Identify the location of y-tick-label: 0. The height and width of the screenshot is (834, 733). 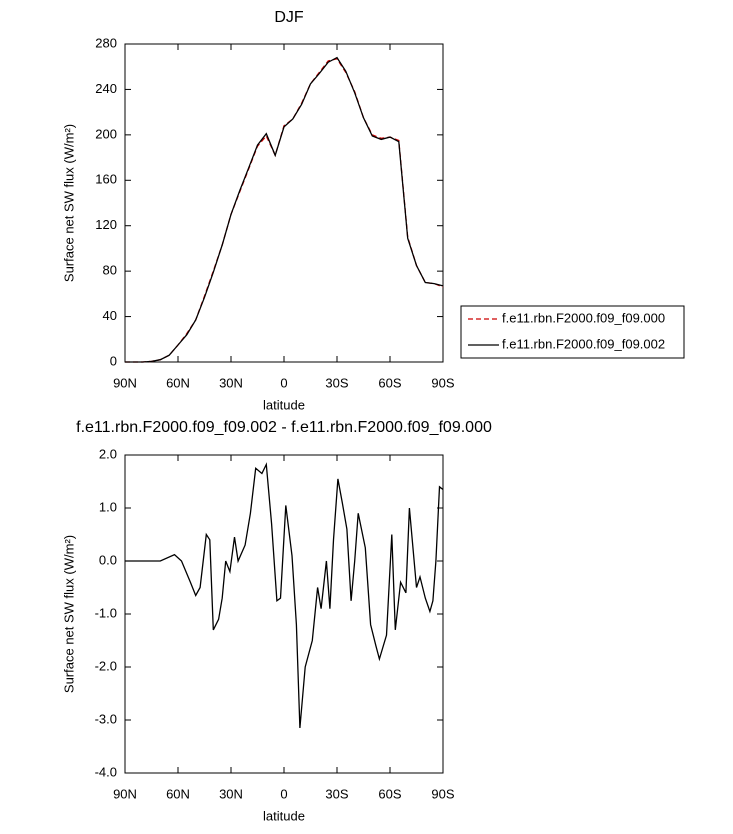
(113, 360).